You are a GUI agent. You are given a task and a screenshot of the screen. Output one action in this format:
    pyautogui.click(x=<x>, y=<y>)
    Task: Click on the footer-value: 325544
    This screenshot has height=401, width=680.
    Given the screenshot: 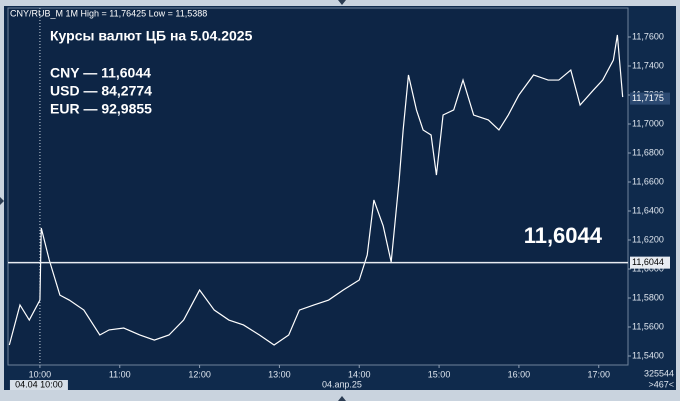 What is the action you would take?
    pyautogui.click(x=659, y=373)
    